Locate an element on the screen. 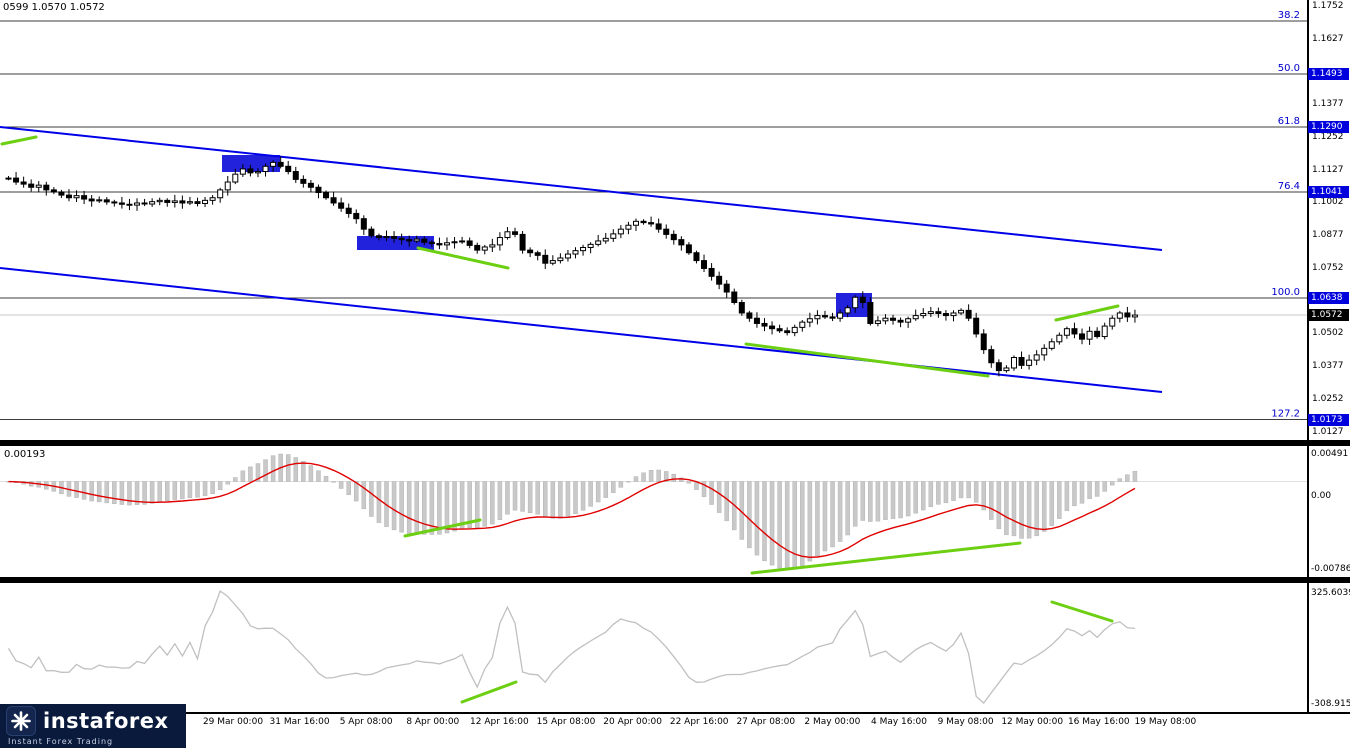 This screenshot has width=1350, height=748. current-price-box: 1.0572 is located at coordinates (1328, 315).